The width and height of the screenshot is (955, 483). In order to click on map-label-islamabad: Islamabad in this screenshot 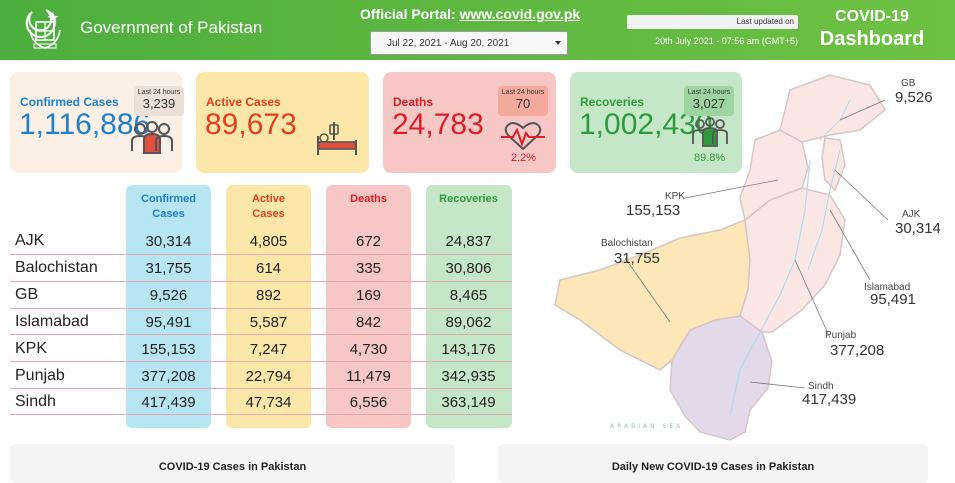, I will do `click(887, 287)`.